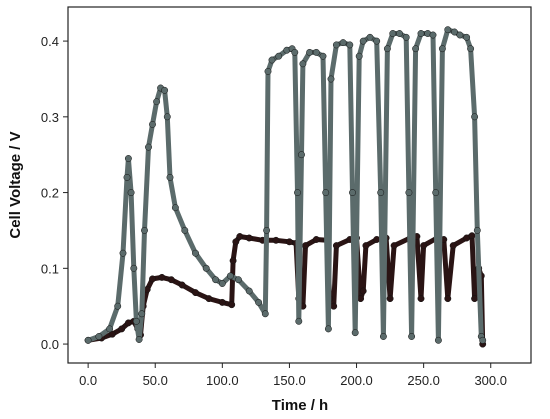 This screenshot has height=419, width=550. Describe the element at coordinates (50, 344) in the screenshot. I see `y-tick-label: 0.0` at that location.